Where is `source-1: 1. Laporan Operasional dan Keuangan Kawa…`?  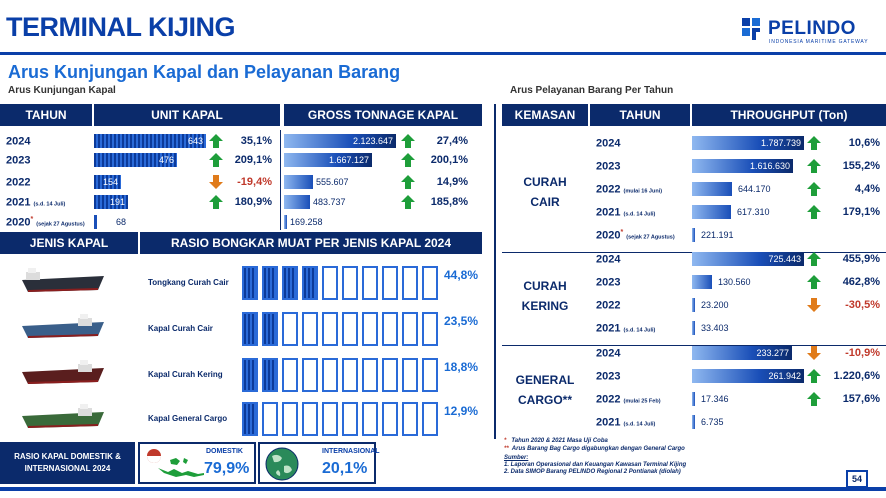
source-1: 1. Laporan Operasional dan Keuangan Kawa… is located at coordinates (595, 465).